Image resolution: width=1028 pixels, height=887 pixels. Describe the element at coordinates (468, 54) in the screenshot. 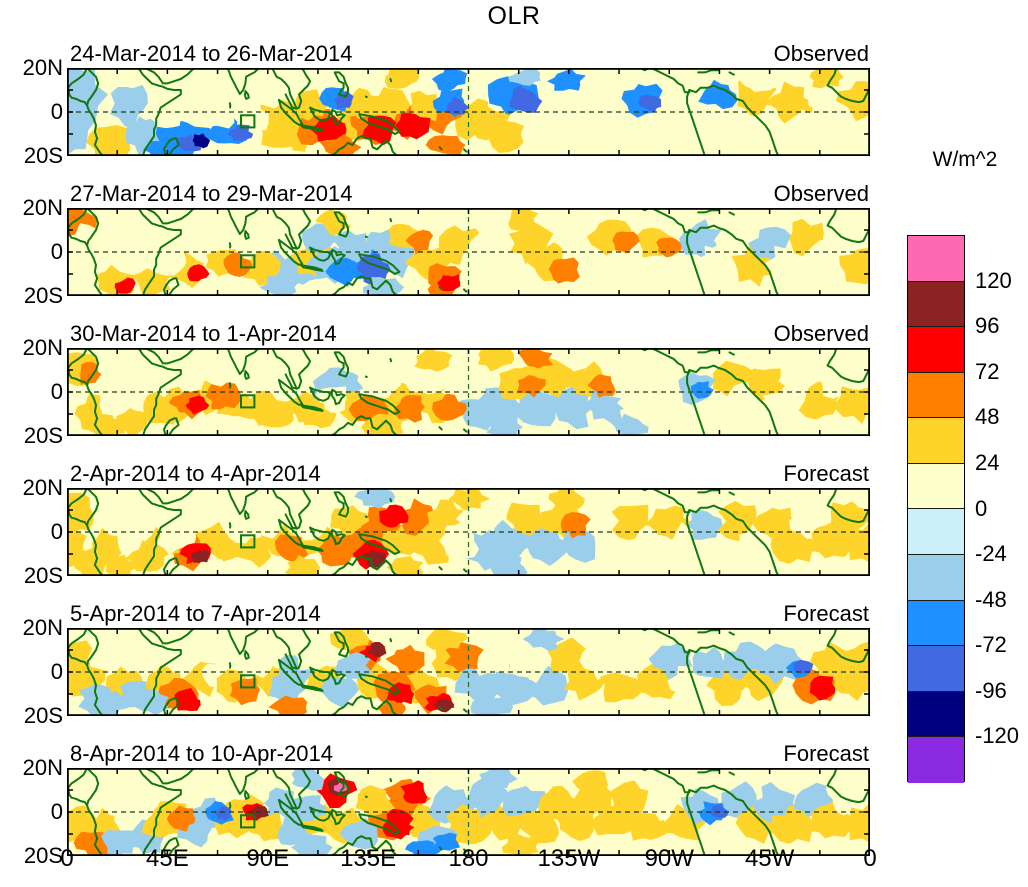

I see `panel-header: 24-Mar-2014 to 26-Mar-2014 Observed` at that location.